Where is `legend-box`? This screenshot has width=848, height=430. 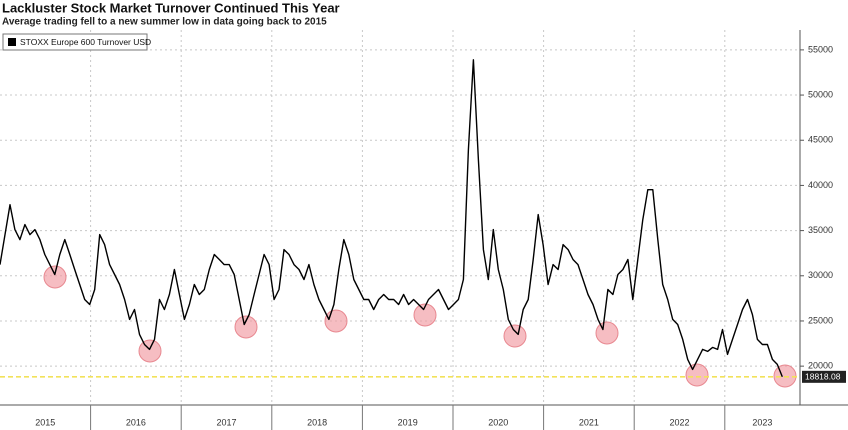 legend-box is located at coordinates (75, 42).